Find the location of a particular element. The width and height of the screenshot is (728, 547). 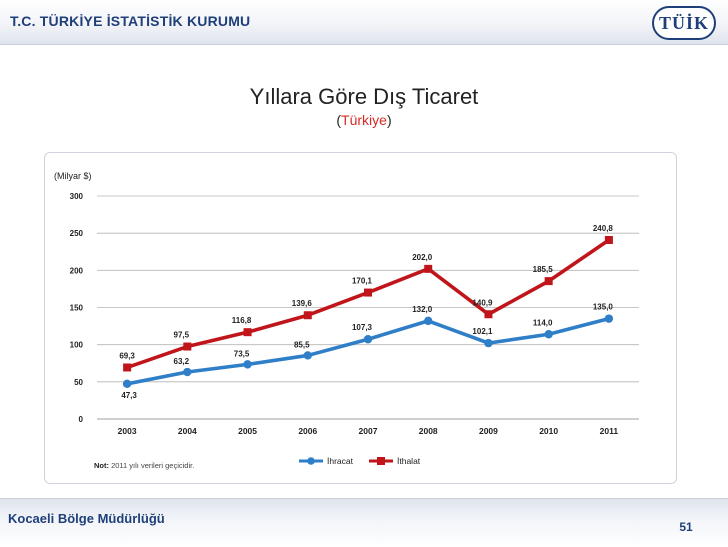

data-label: 202,0 is located at coordinates (422, 257).